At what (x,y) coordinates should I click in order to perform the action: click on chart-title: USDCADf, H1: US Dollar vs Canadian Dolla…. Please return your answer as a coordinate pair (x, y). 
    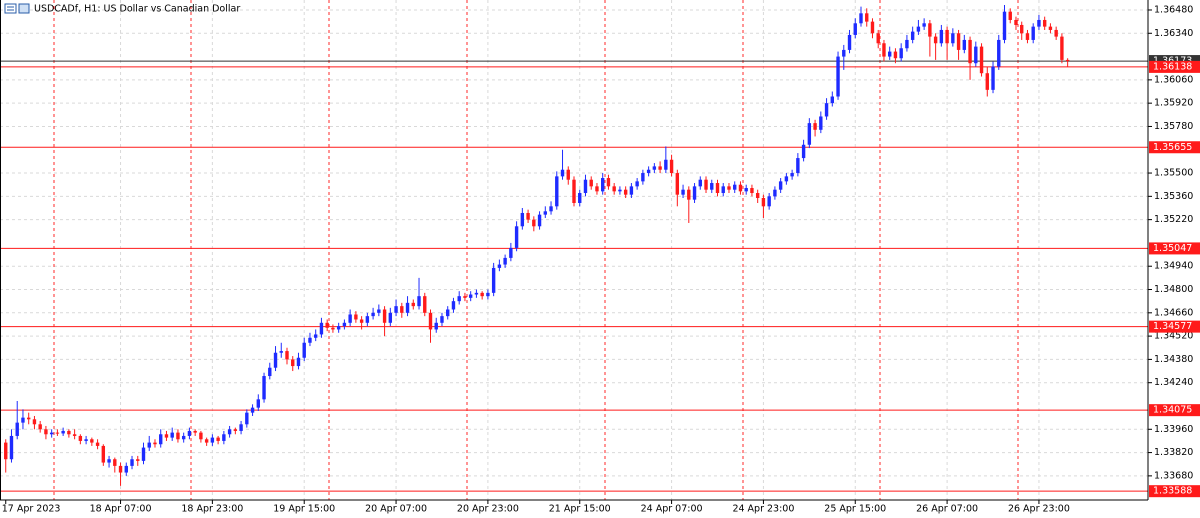
    Looking at the image, I should click on (137, 9).